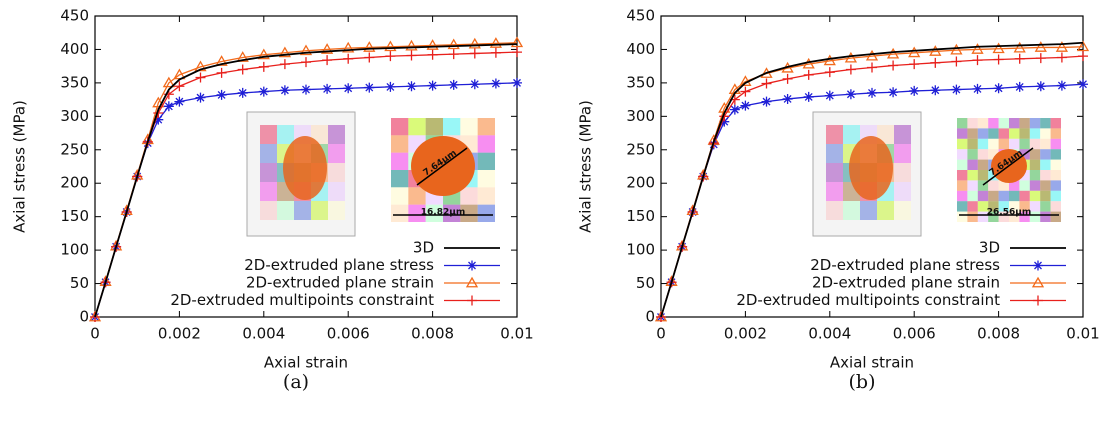  I want to click on y-tick-label: 250, so click(74, 149).